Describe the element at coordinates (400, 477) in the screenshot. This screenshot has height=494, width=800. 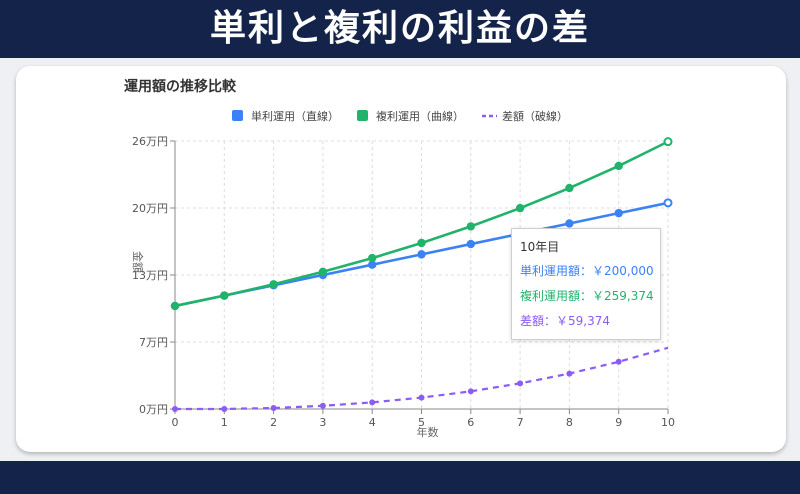
I see `footer-bar` at that location.